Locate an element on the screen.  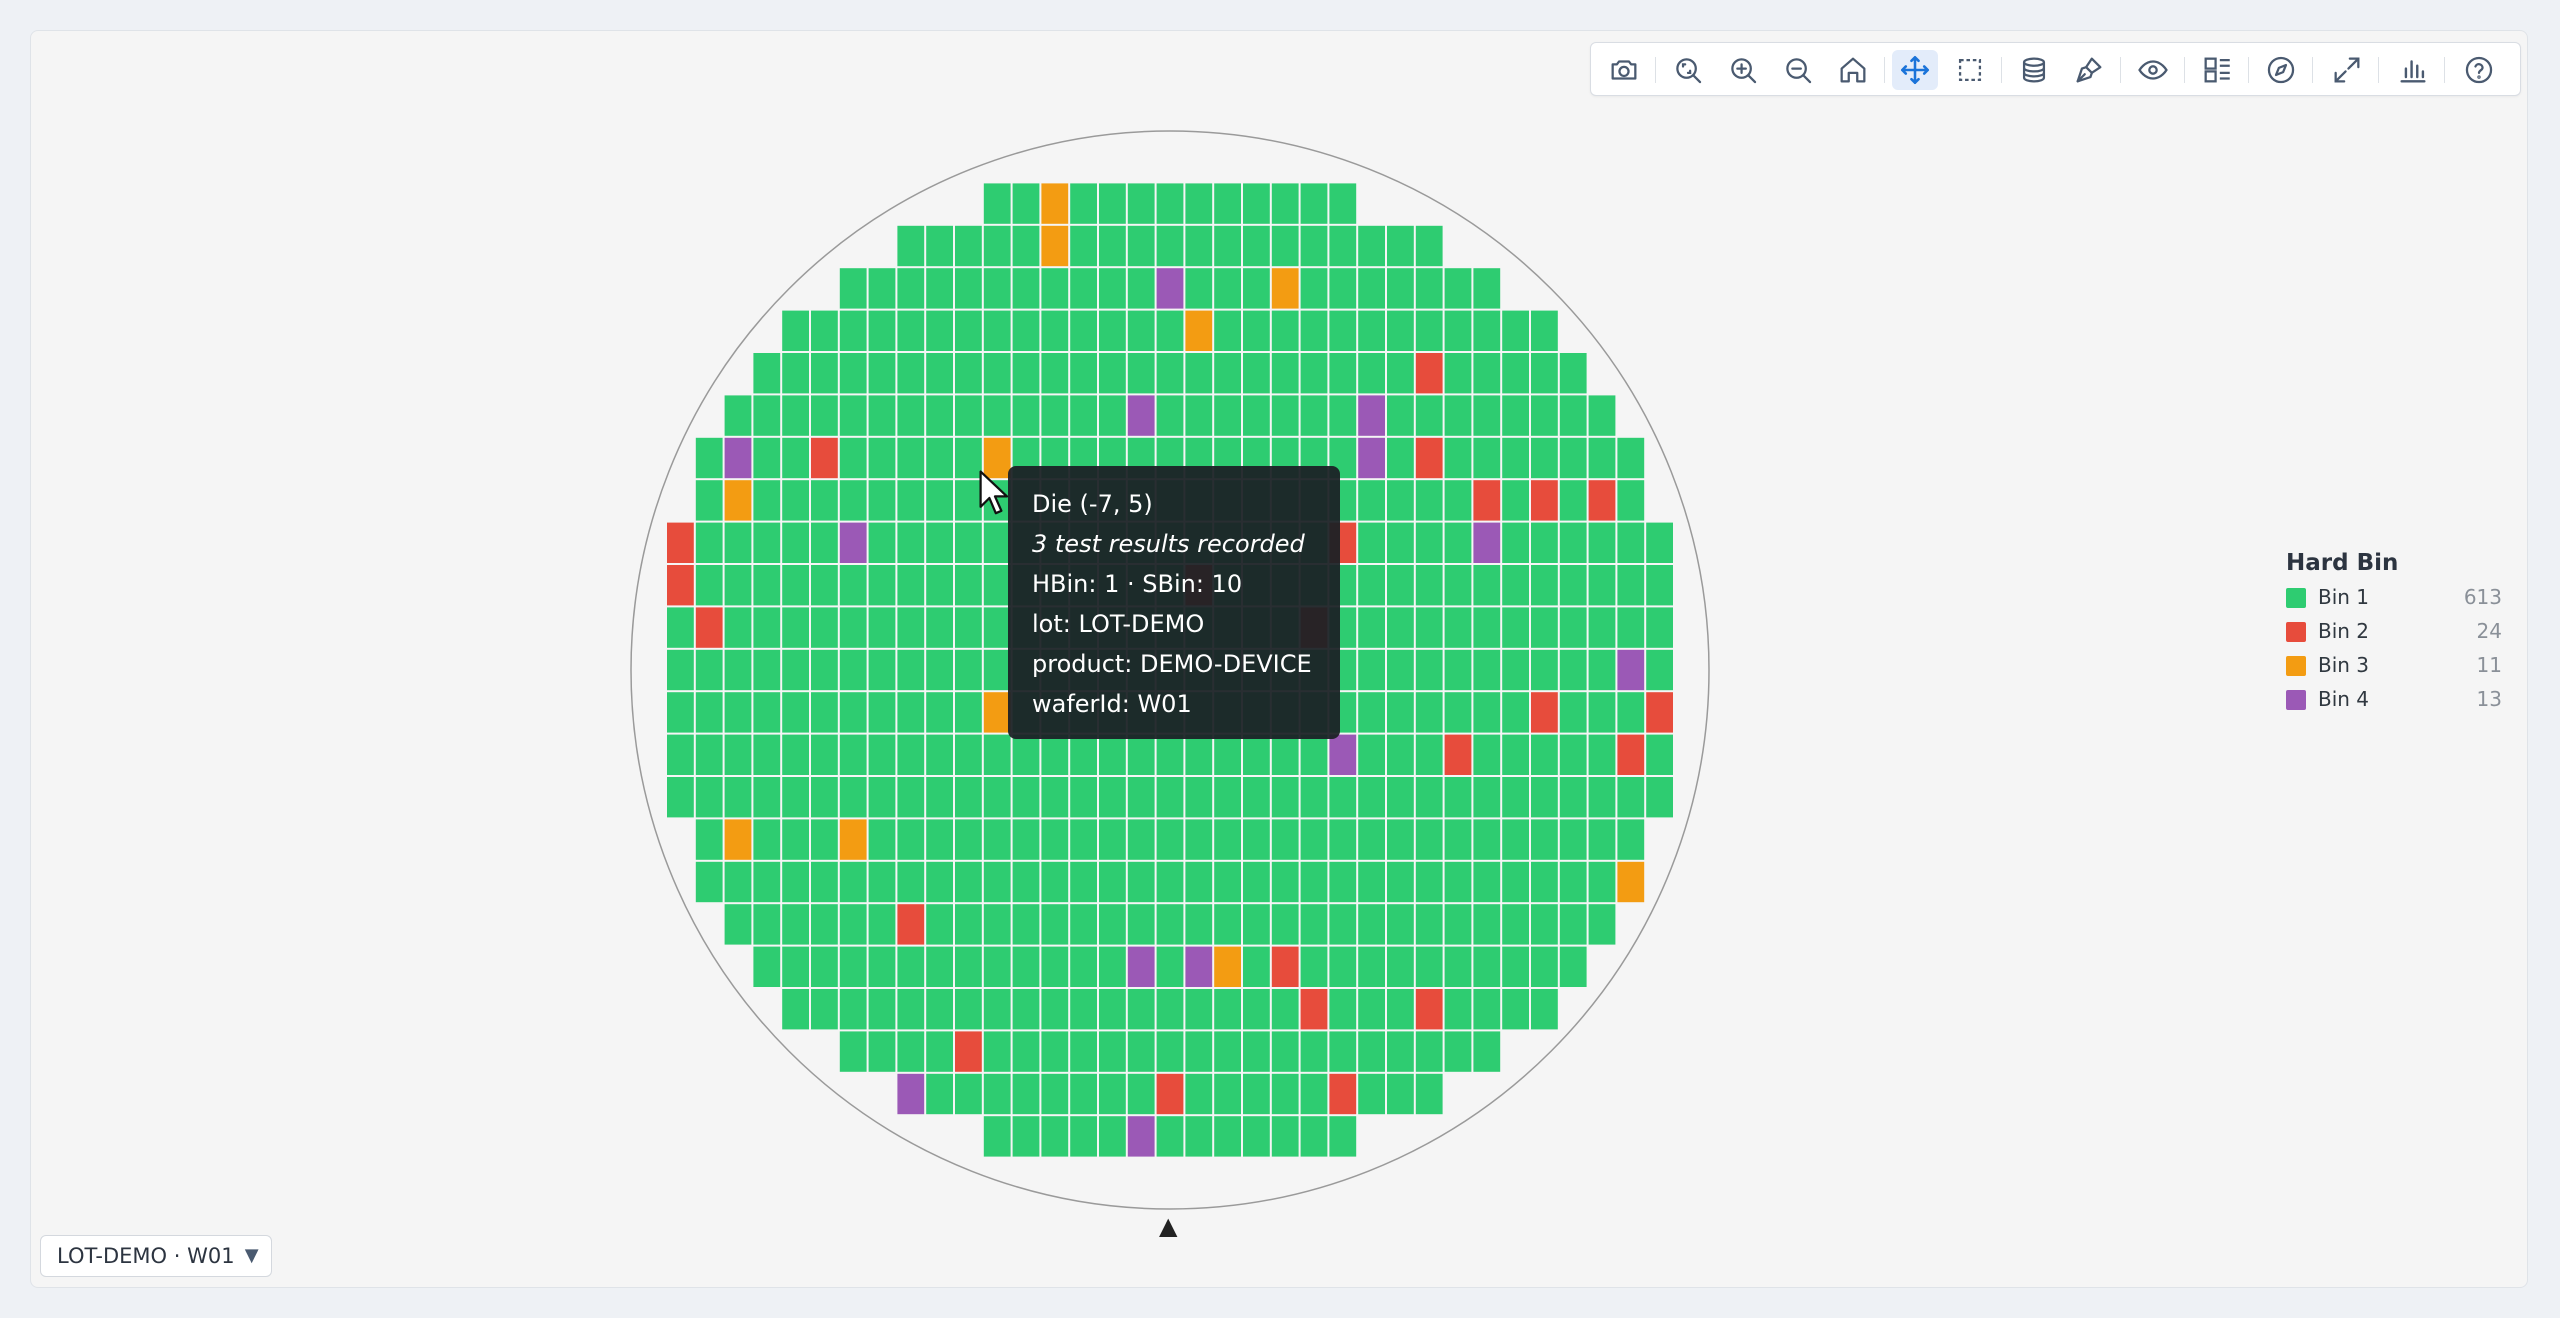
camera-button is located at coordinates (1624, 70).